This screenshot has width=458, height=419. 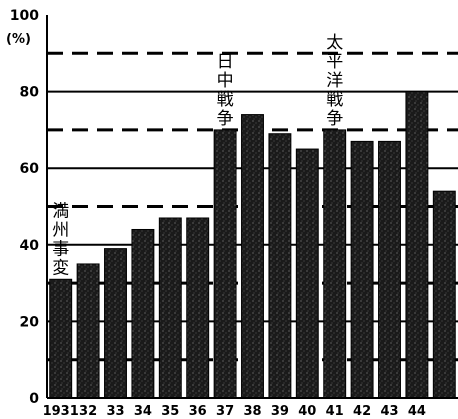 What do you see at coordinates (24, 16) in the screenshot?
I see `y-tick-label: 100` at bounding box center [24, 16].